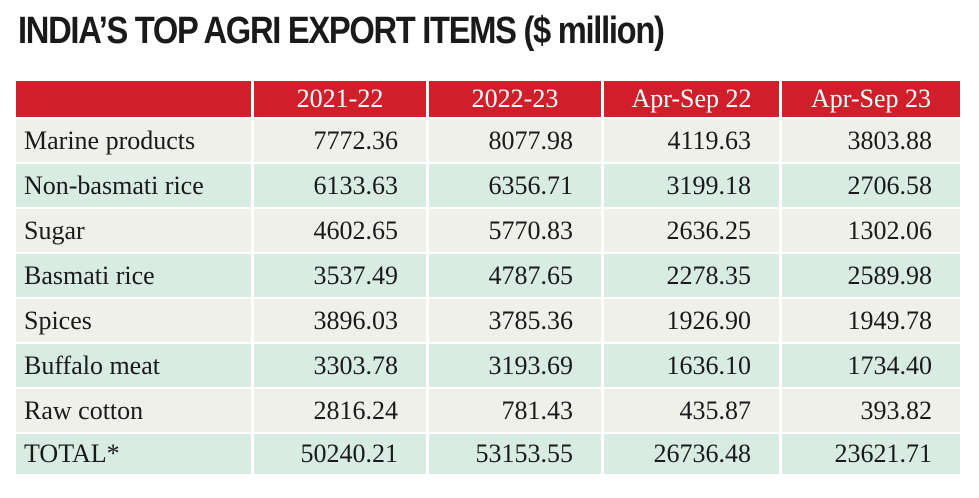 The image size is (979, 498). I want to click on row-label: Basmati rice, so click(135, 274).